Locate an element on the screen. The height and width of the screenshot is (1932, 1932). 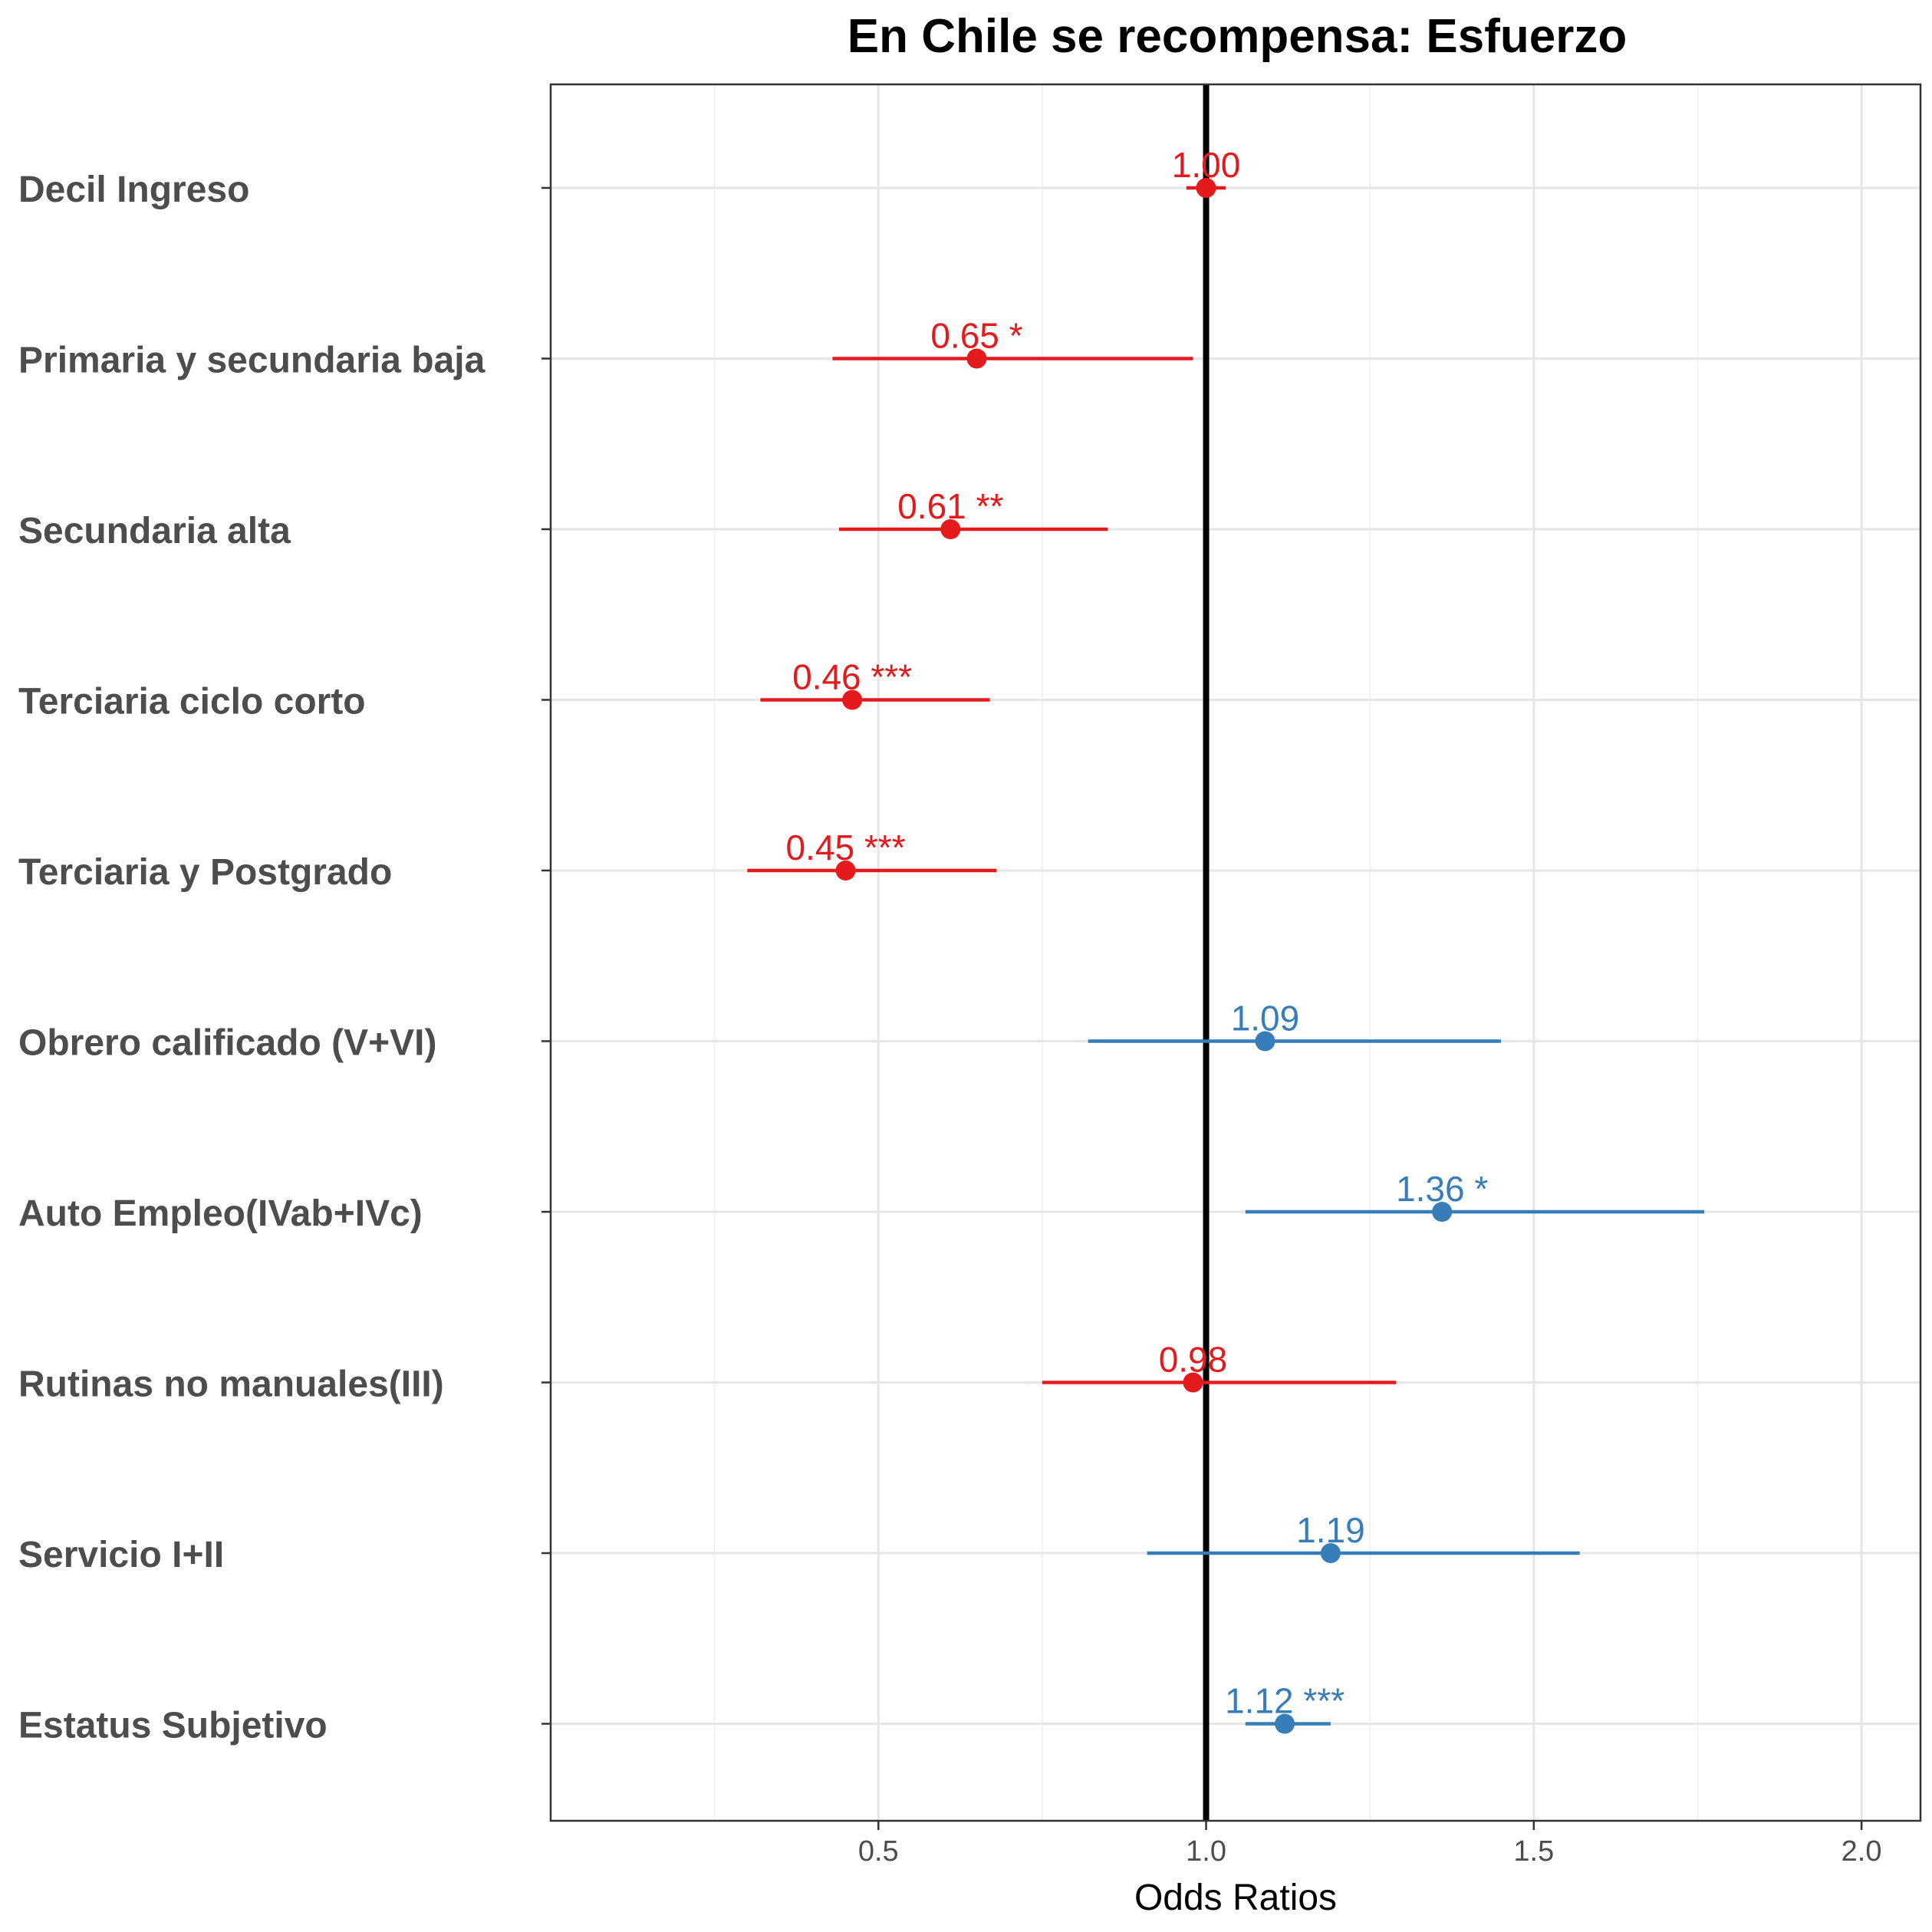
value-label: 1.00 is located at coordinates (1206, 165).